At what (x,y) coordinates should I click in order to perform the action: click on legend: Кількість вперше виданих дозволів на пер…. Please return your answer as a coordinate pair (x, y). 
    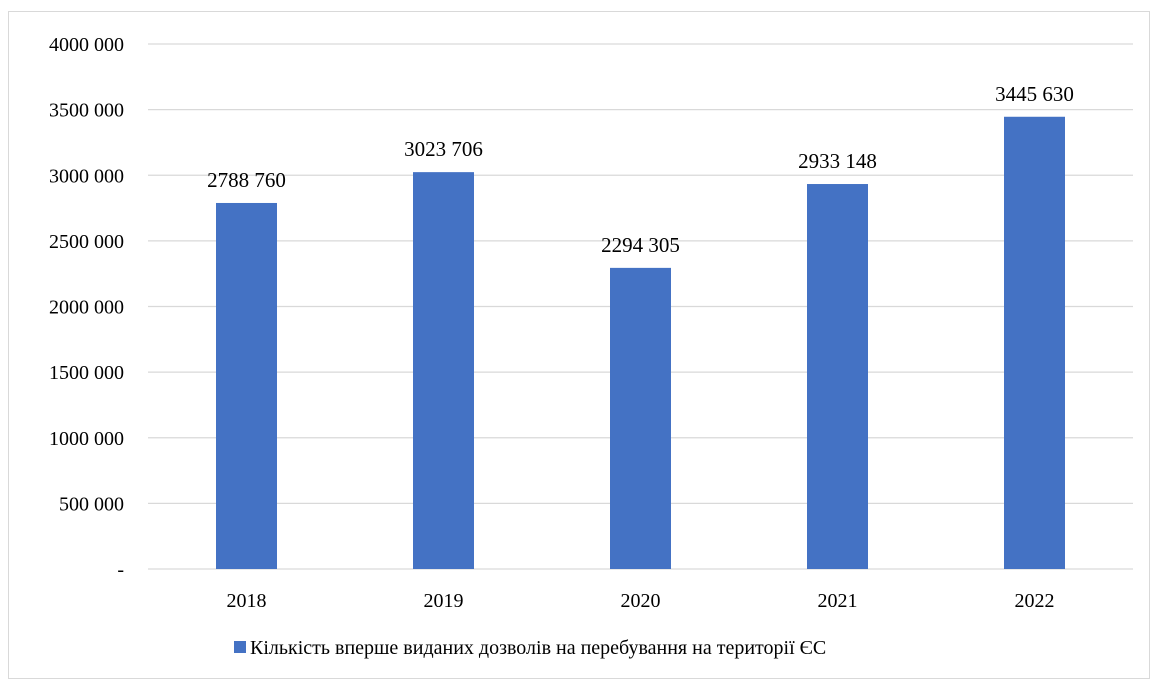
    Looking at the image, I should click on (530, 648).